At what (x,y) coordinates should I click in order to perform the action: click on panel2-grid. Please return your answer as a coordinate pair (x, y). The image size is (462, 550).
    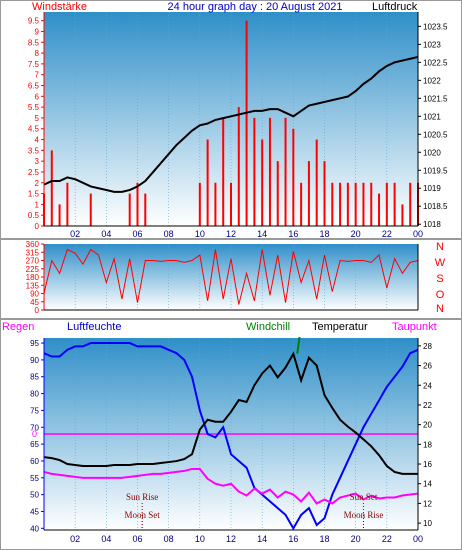
    Looking at the image, I should click on (246, 277).